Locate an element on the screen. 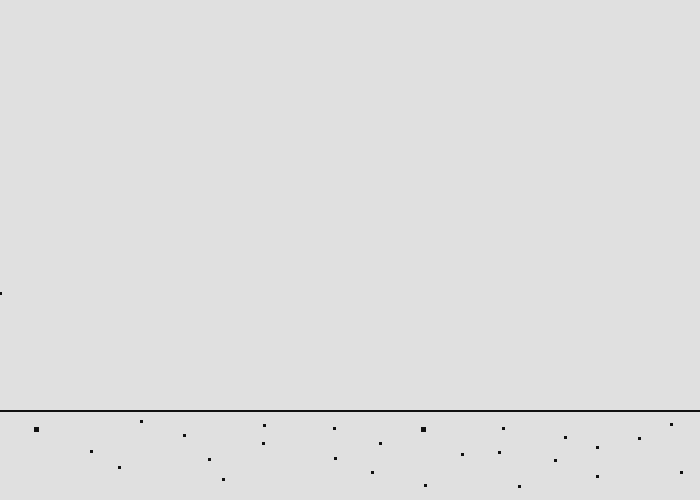 This screenshot has height=500, width=700. edge-mark is located at coordinates (1, 293).